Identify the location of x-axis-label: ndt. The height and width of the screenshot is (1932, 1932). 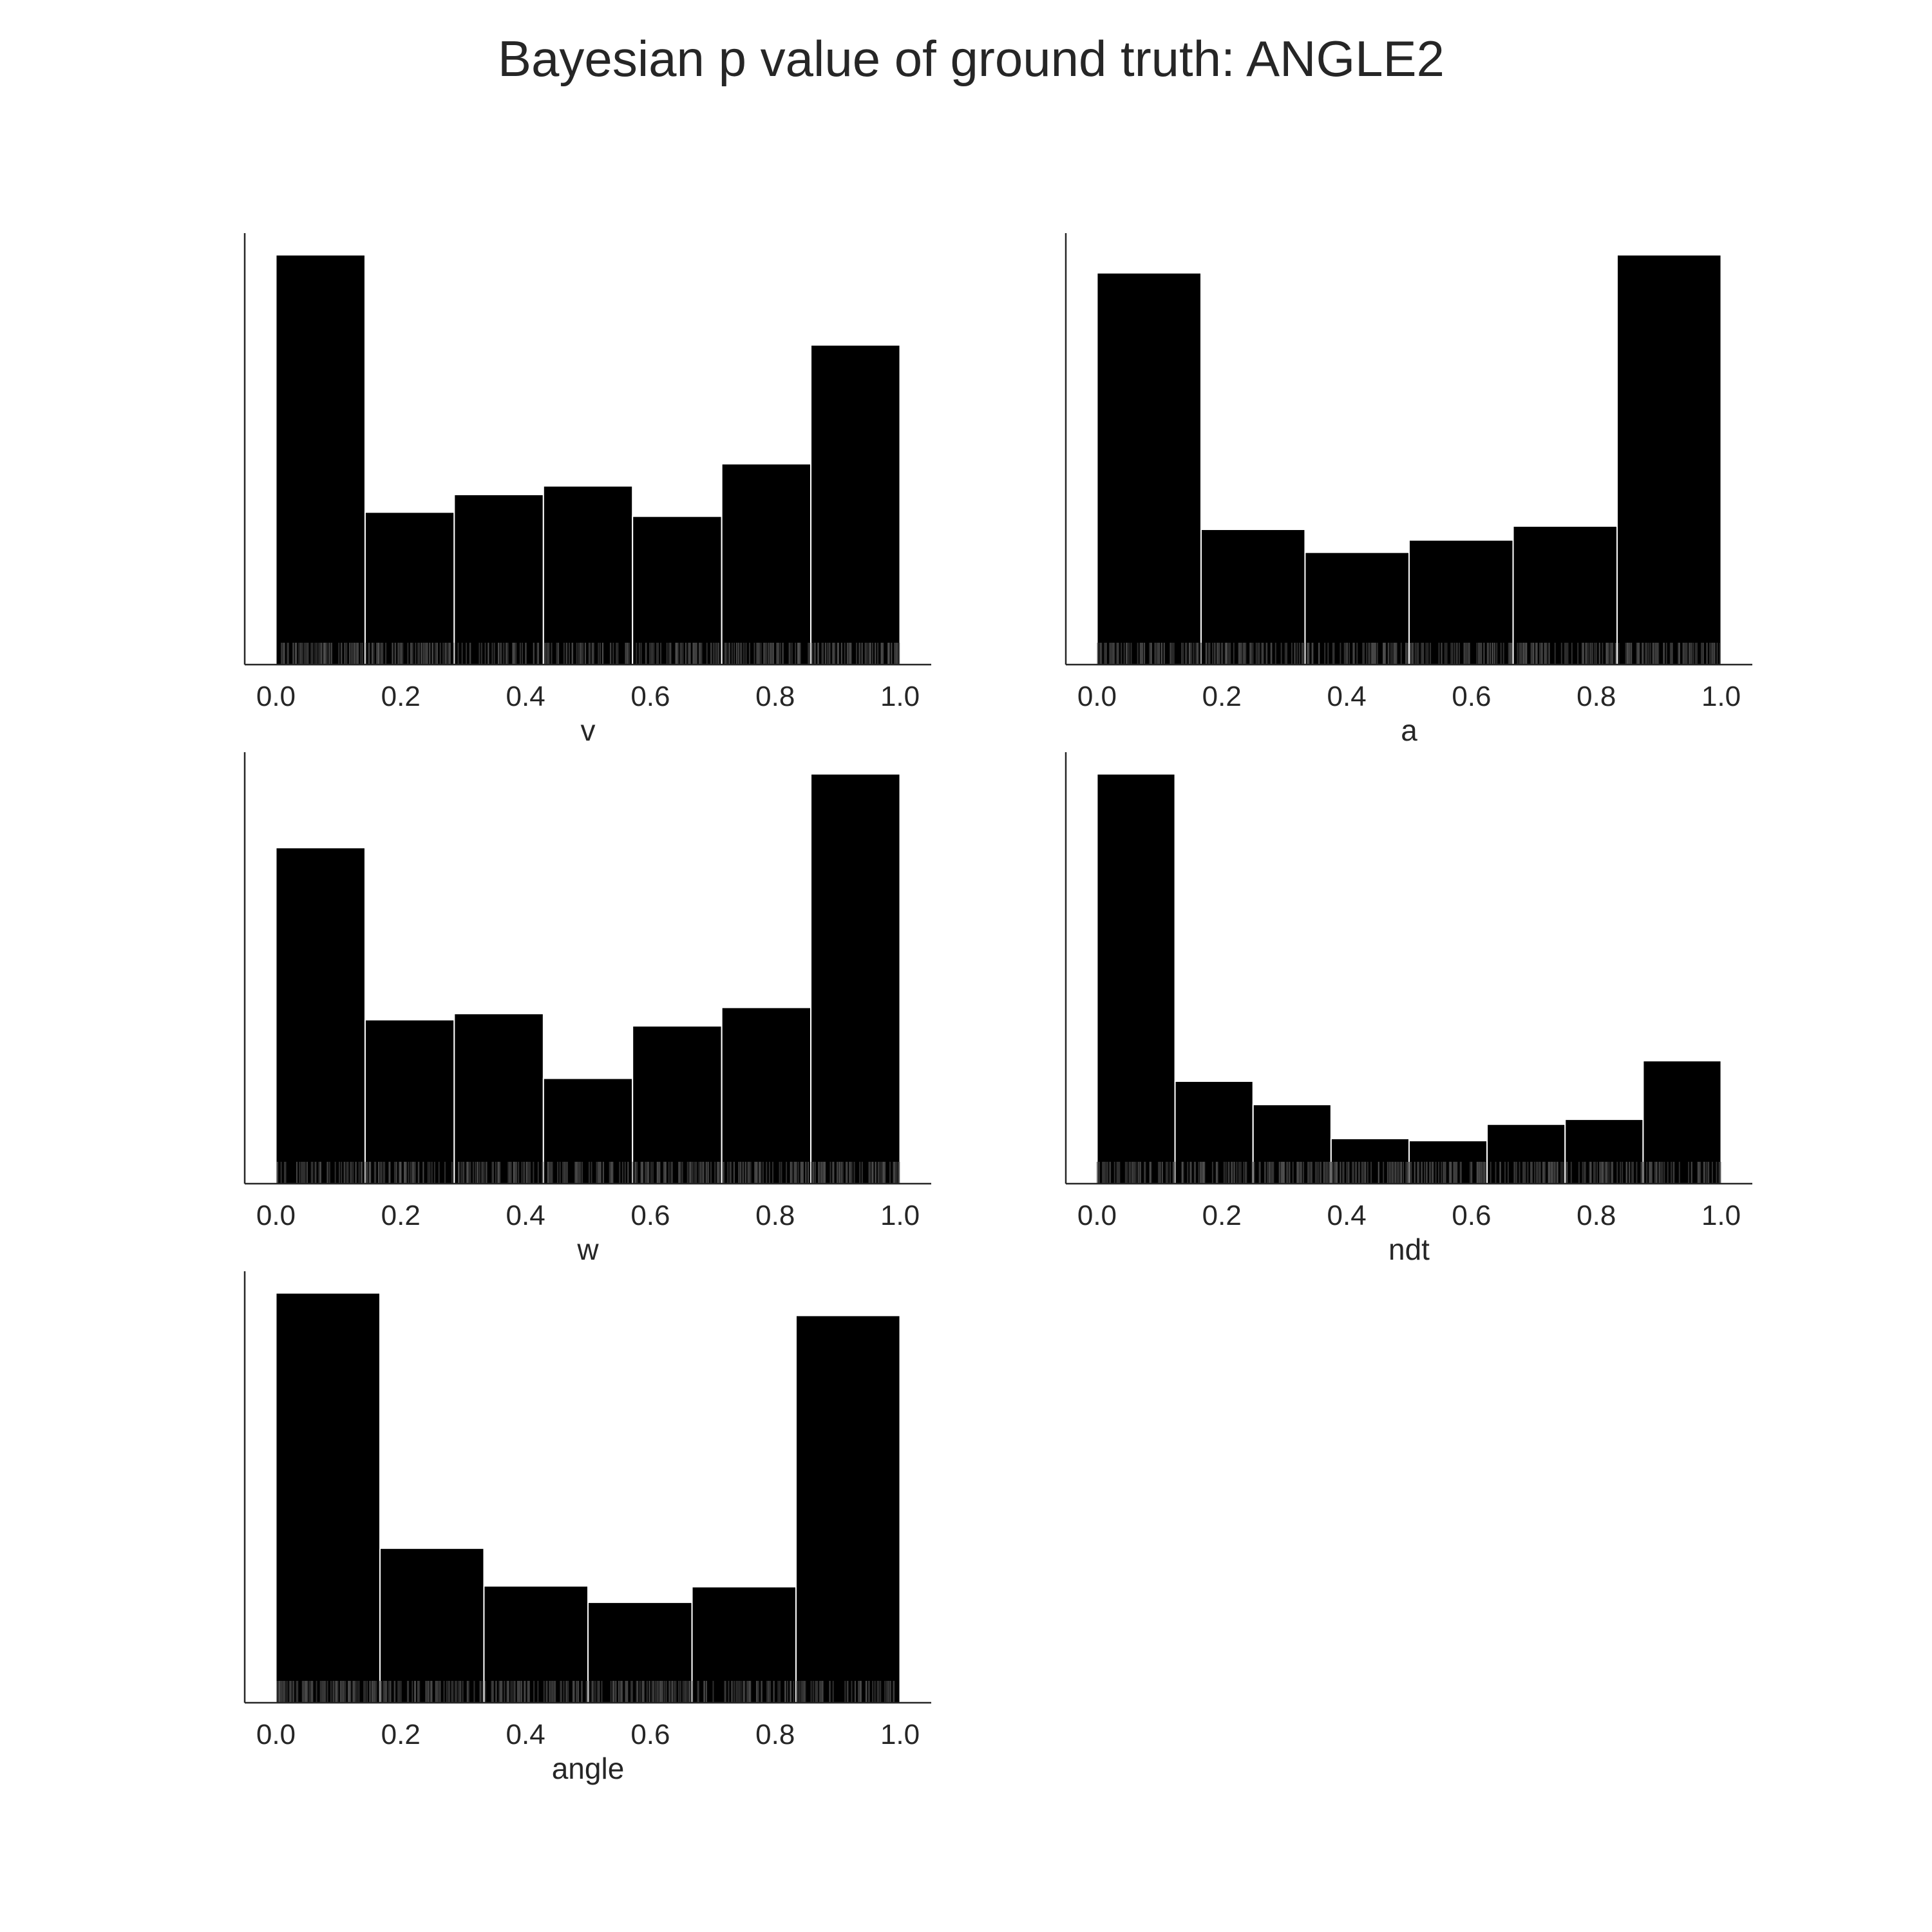
(1409, 1250).